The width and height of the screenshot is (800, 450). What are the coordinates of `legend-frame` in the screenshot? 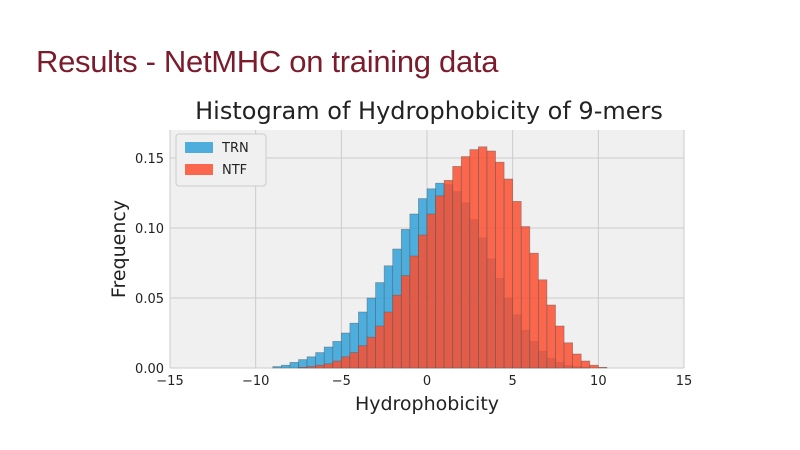 It's located at (221, 160).